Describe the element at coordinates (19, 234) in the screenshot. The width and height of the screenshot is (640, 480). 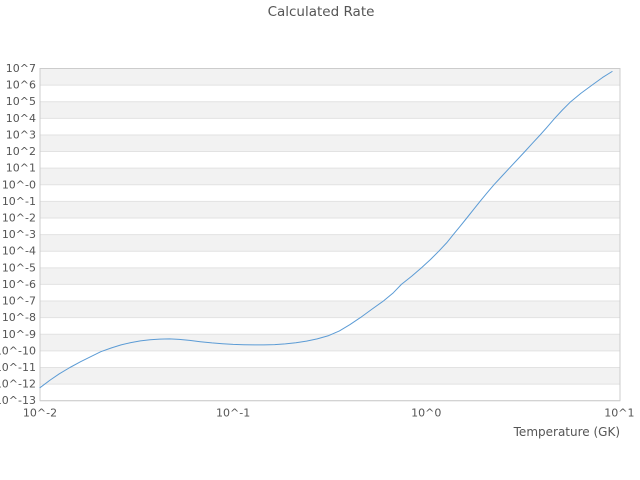
I see `y-tick-label: 10^-3` at that location.